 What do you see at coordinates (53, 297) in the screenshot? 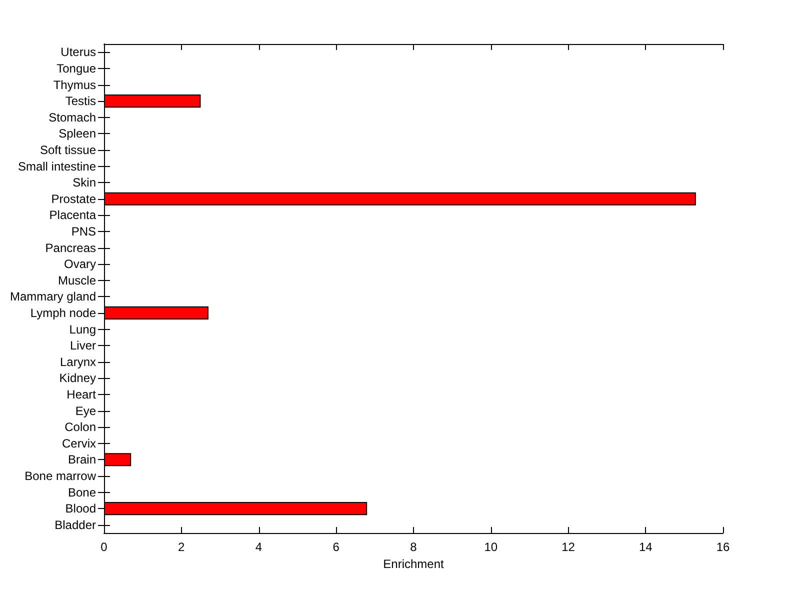
I see `y-tick-label: Mammary gland` at bounding box center [53, 297].